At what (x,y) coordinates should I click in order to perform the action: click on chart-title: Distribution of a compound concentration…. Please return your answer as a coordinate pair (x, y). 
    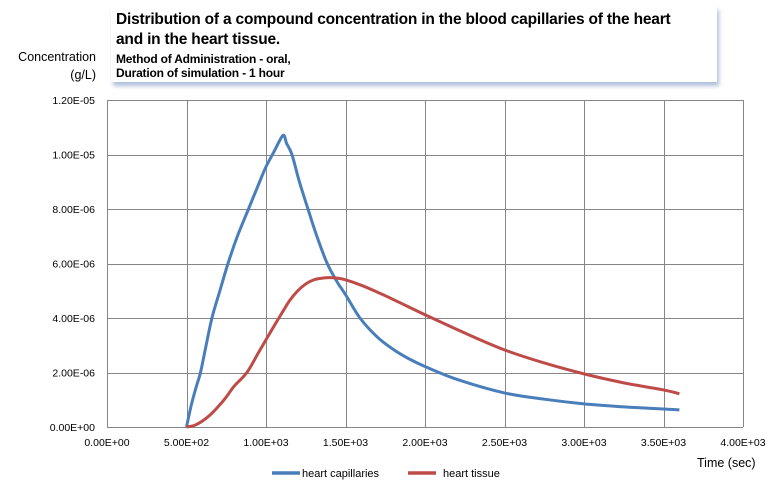
    Looking at the image, I should click on (393, 30).